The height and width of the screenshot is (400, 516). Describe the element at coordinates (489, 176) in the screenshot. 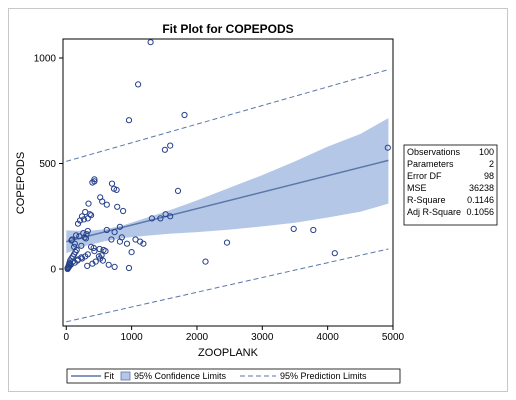

I see `stats-value: 98` at that location.